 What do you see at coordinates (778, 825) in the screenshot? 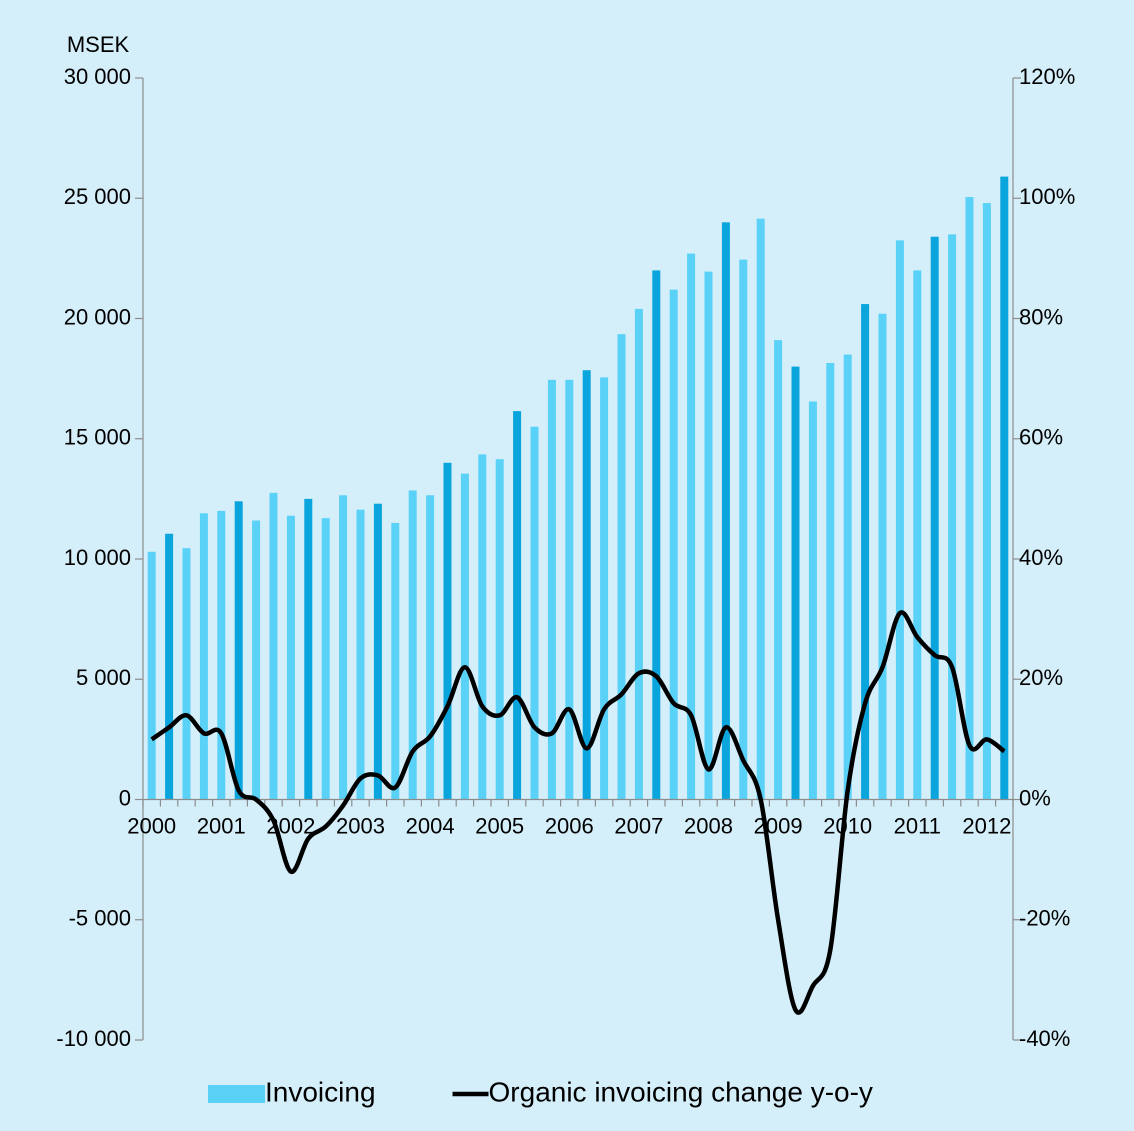
I see `x-tick-label: 2009` at bounding box center [778, 825].